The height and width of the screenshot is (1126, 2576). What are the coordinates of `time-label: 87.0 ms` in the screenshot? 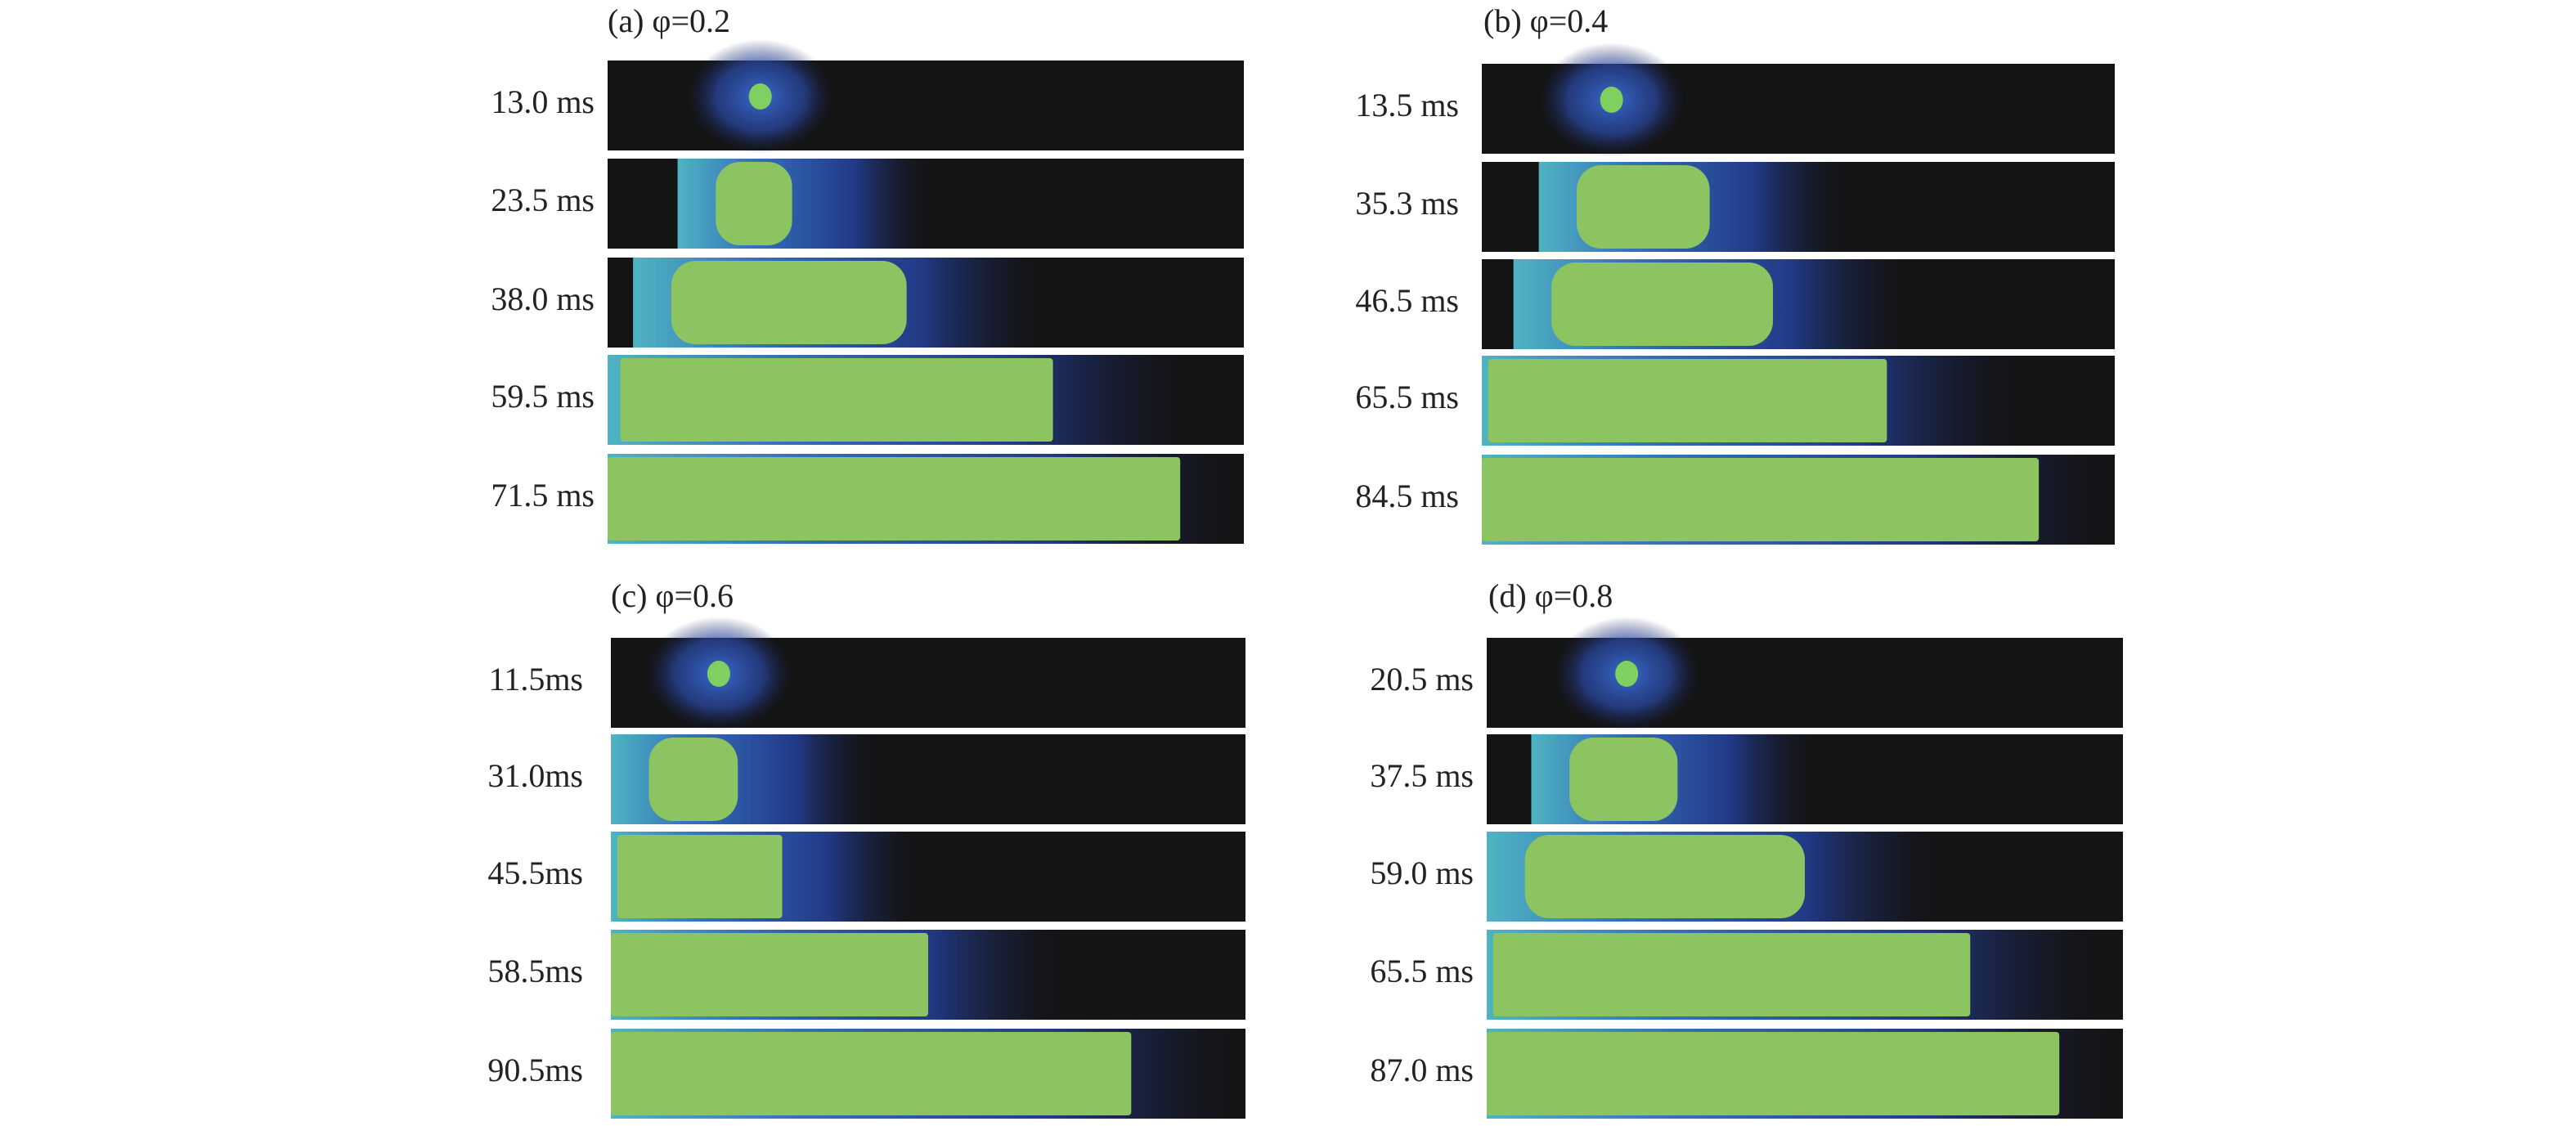 It's located at (1422, 1070).